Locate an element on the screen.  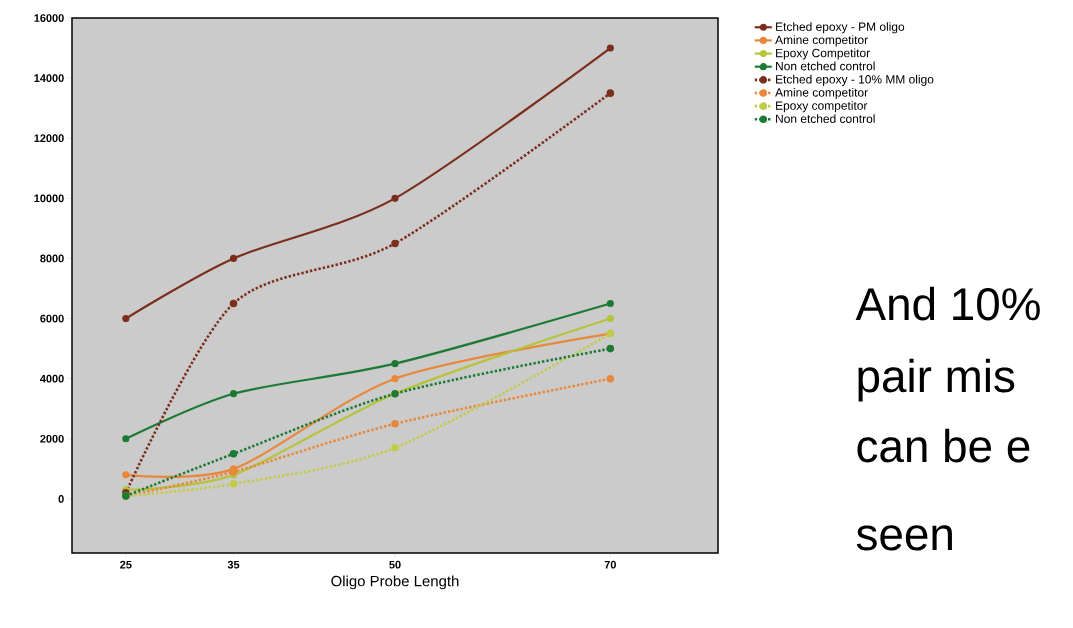
text: seen is located at coordinates (904, 538).